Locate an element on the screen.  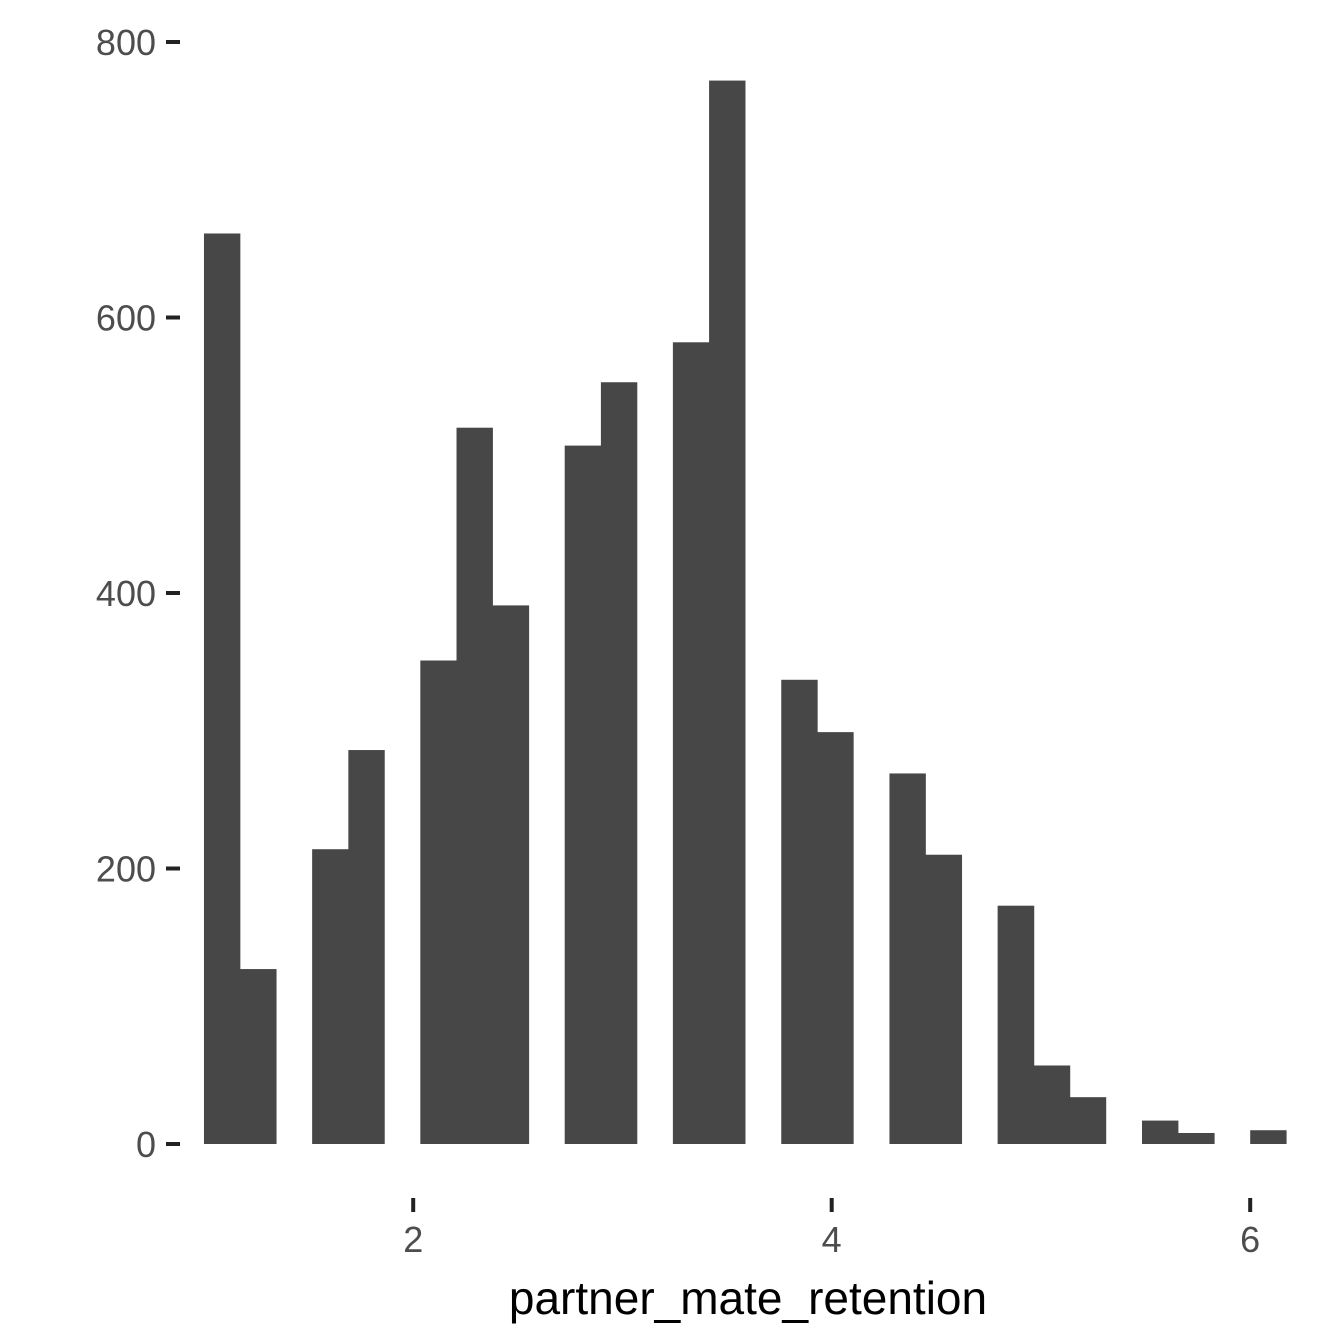
y-tick-label: 800 is located at coordinates (126, 42).